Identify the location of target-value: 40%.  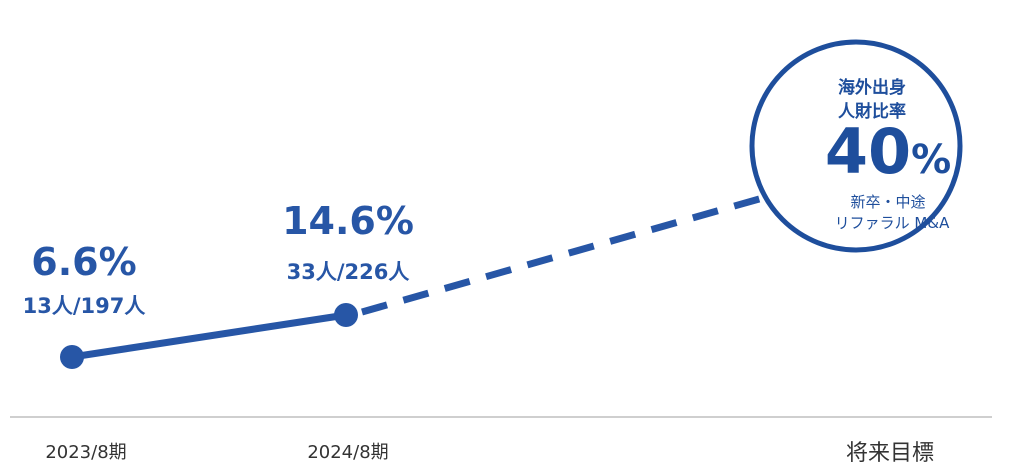
(888, 151).